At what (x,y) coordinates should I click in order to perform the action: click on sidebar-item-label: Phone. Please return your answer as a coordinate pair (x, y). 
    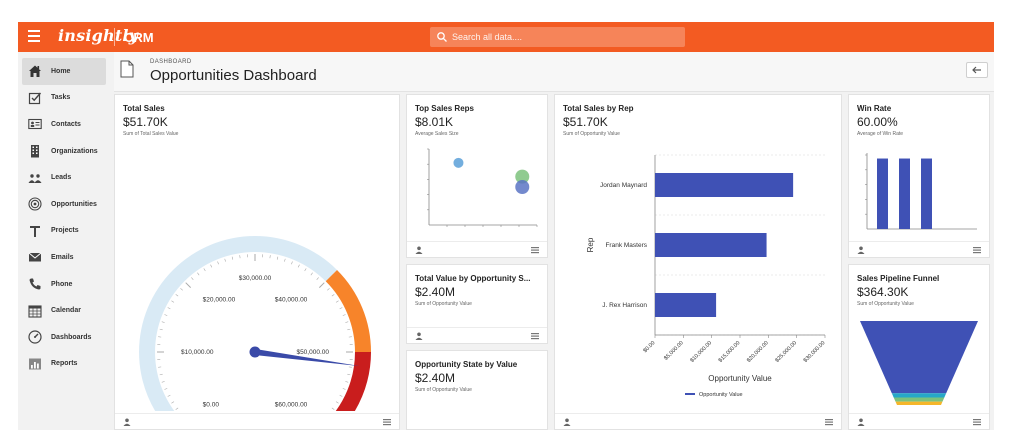
    Looking at the image, I should click on (62, 284).